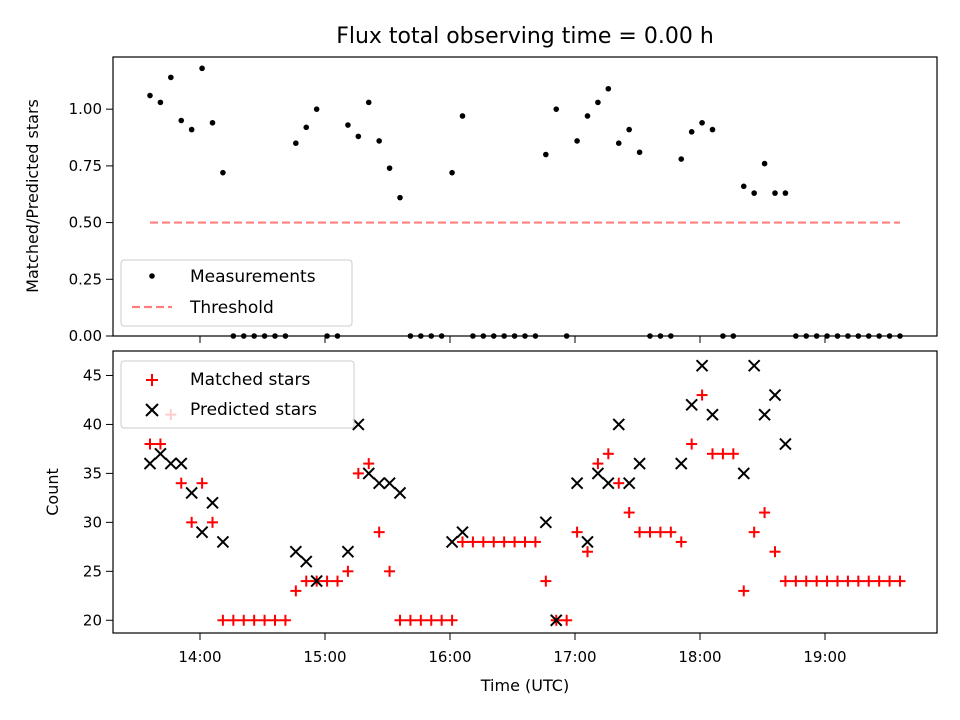  What do you see at coordinates (85, 166) in the screenshot?
I see `top-y-tick-label: 0.75` at bounding box center [85, 166].